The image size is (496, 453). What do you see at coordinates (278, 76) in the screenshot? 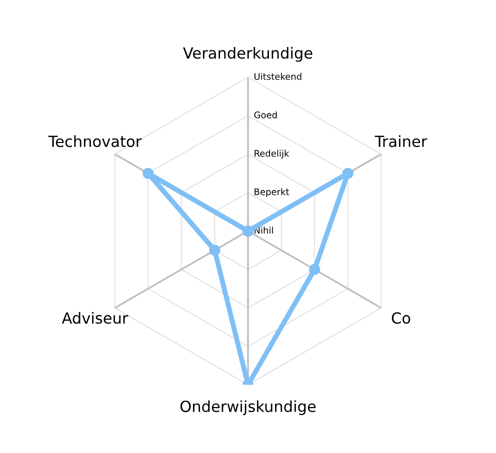
I see `y-tick-label: Uitstekend` at bounding box center [278, 76].